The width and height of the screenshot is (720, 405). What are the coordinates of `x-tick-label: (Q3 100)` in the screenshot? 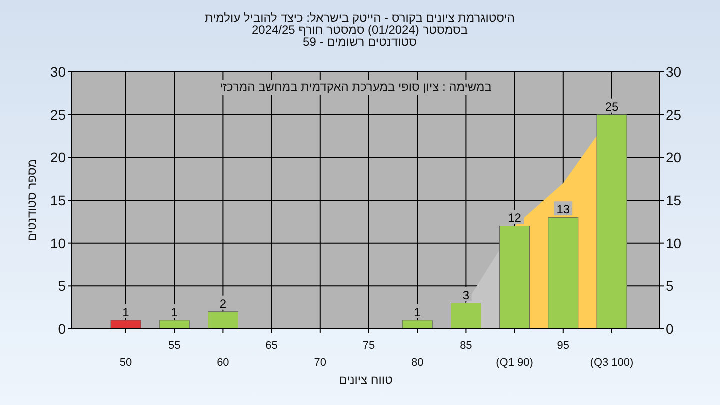 It's located at (612, 363).